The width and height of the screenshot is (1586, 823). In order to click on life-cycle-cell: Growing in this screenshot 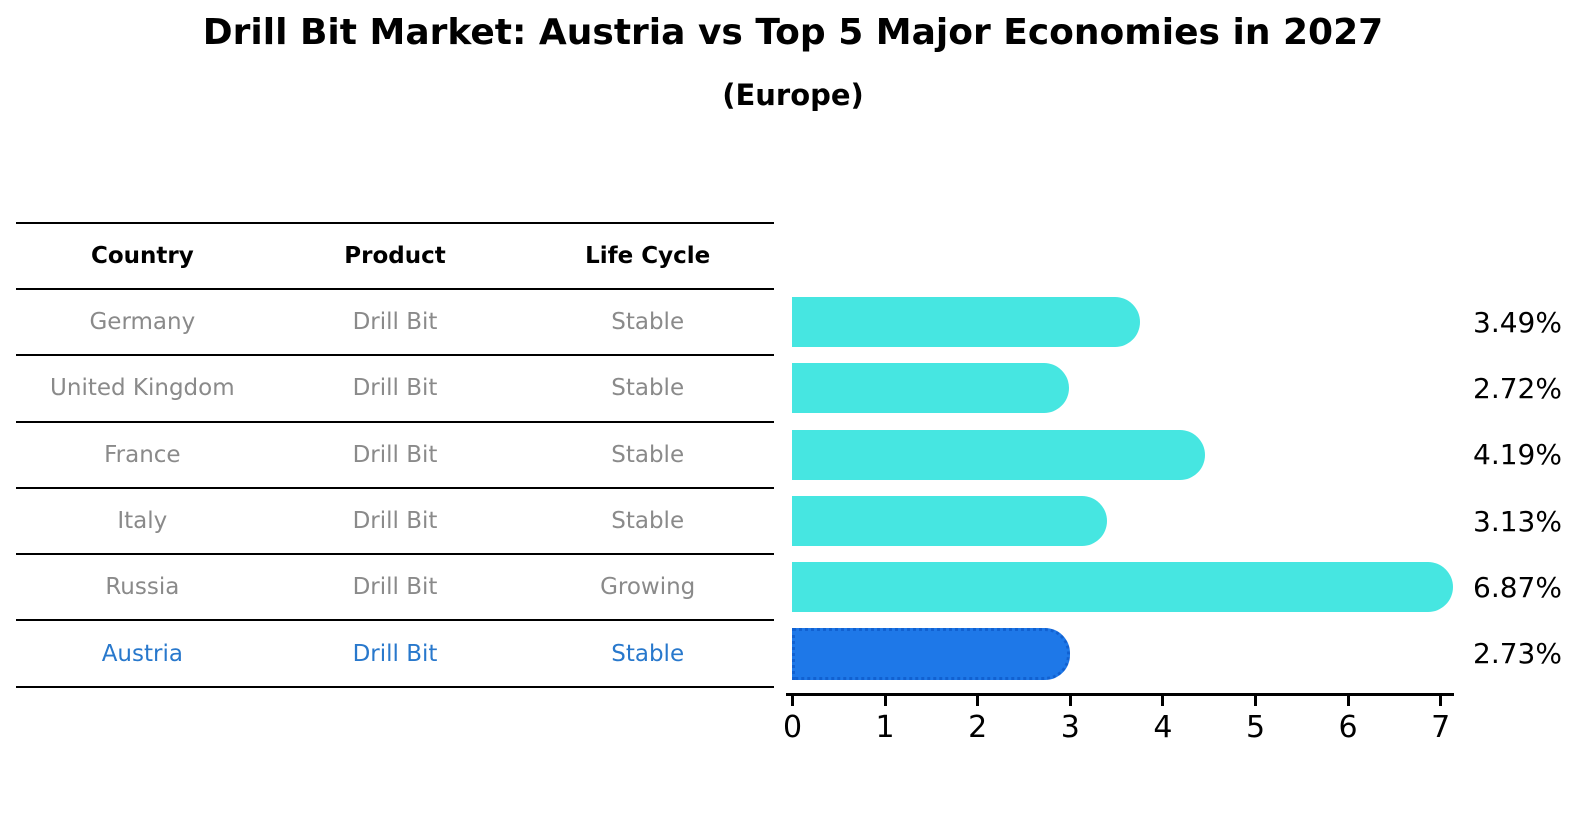, I will do `click(648, 587)`.